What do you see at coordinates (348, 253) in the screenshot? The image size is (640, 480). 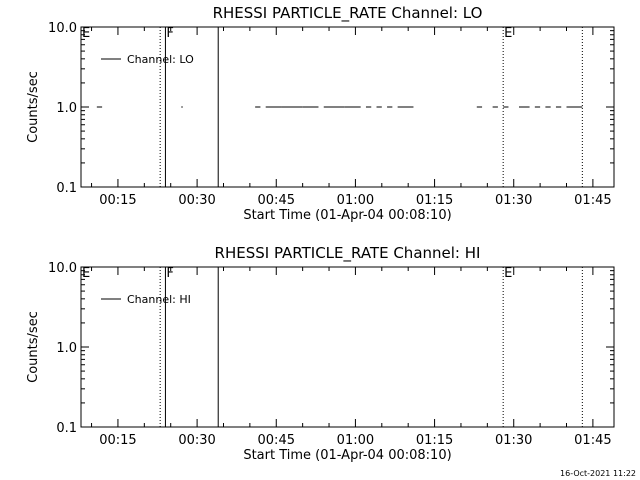 I see `chart-title: RHESSI PARTICLE_RATE Channel: HI` at bounding box center [348, 253].